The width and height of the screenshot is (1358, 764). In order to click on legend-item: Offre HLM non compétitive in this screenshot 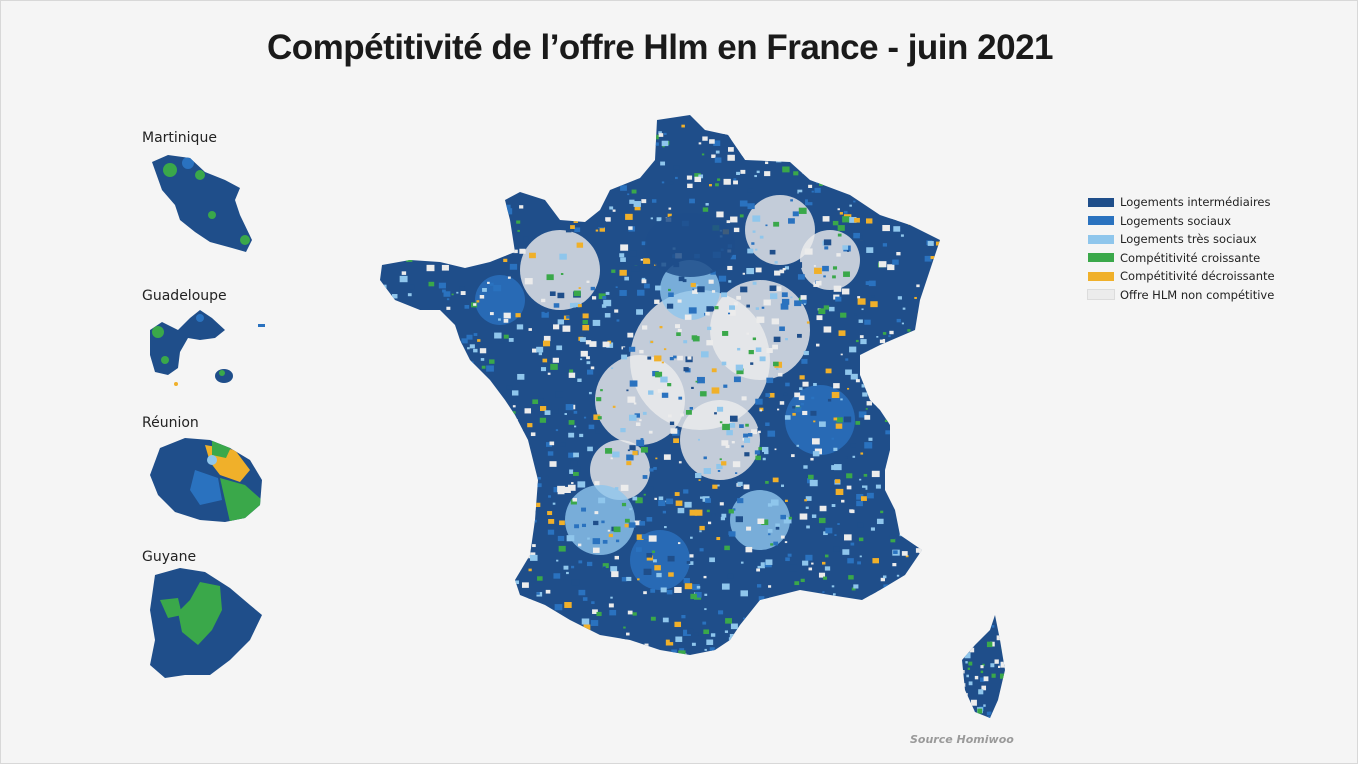, I will do `click(1181, 295)`.